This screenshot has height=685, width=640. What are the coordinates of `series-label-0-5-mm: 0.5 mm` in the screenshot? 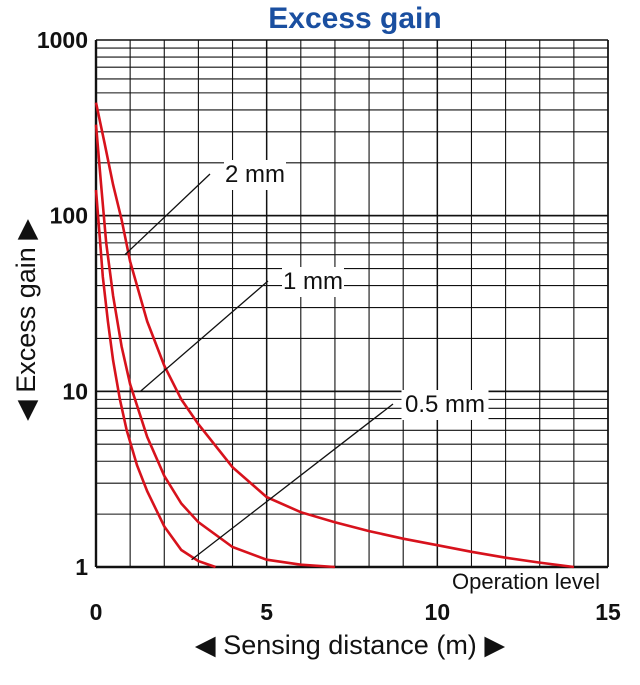 It's located at (445, 404).